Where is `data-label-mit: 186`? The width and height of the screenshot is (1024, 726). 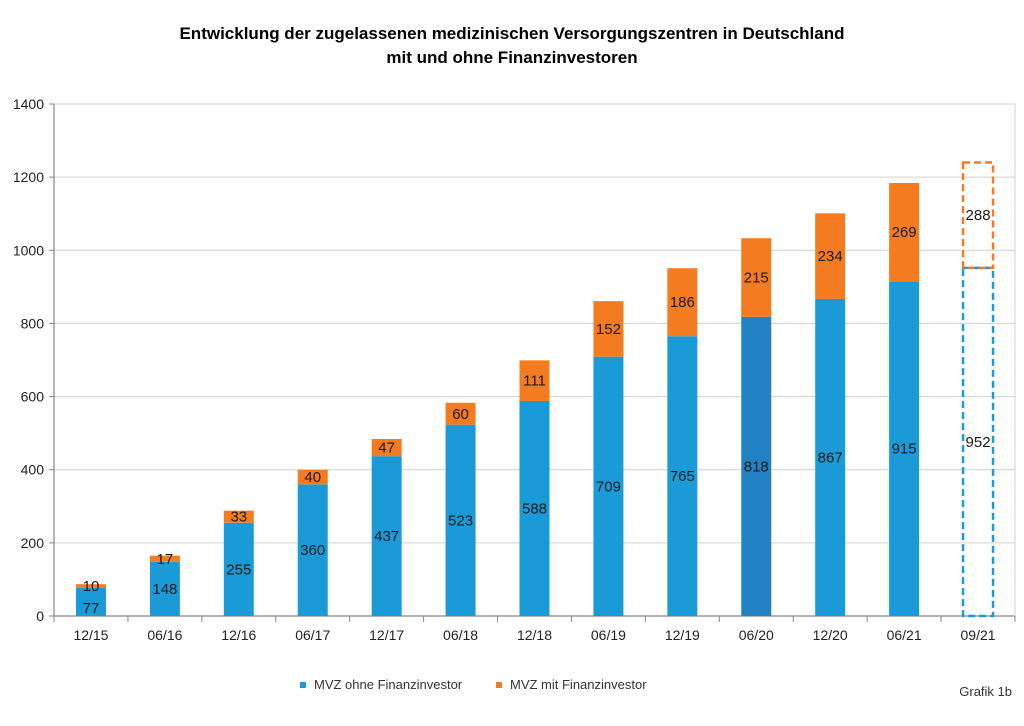
data-label-mit: 186 is located at coordinates (682, 302).